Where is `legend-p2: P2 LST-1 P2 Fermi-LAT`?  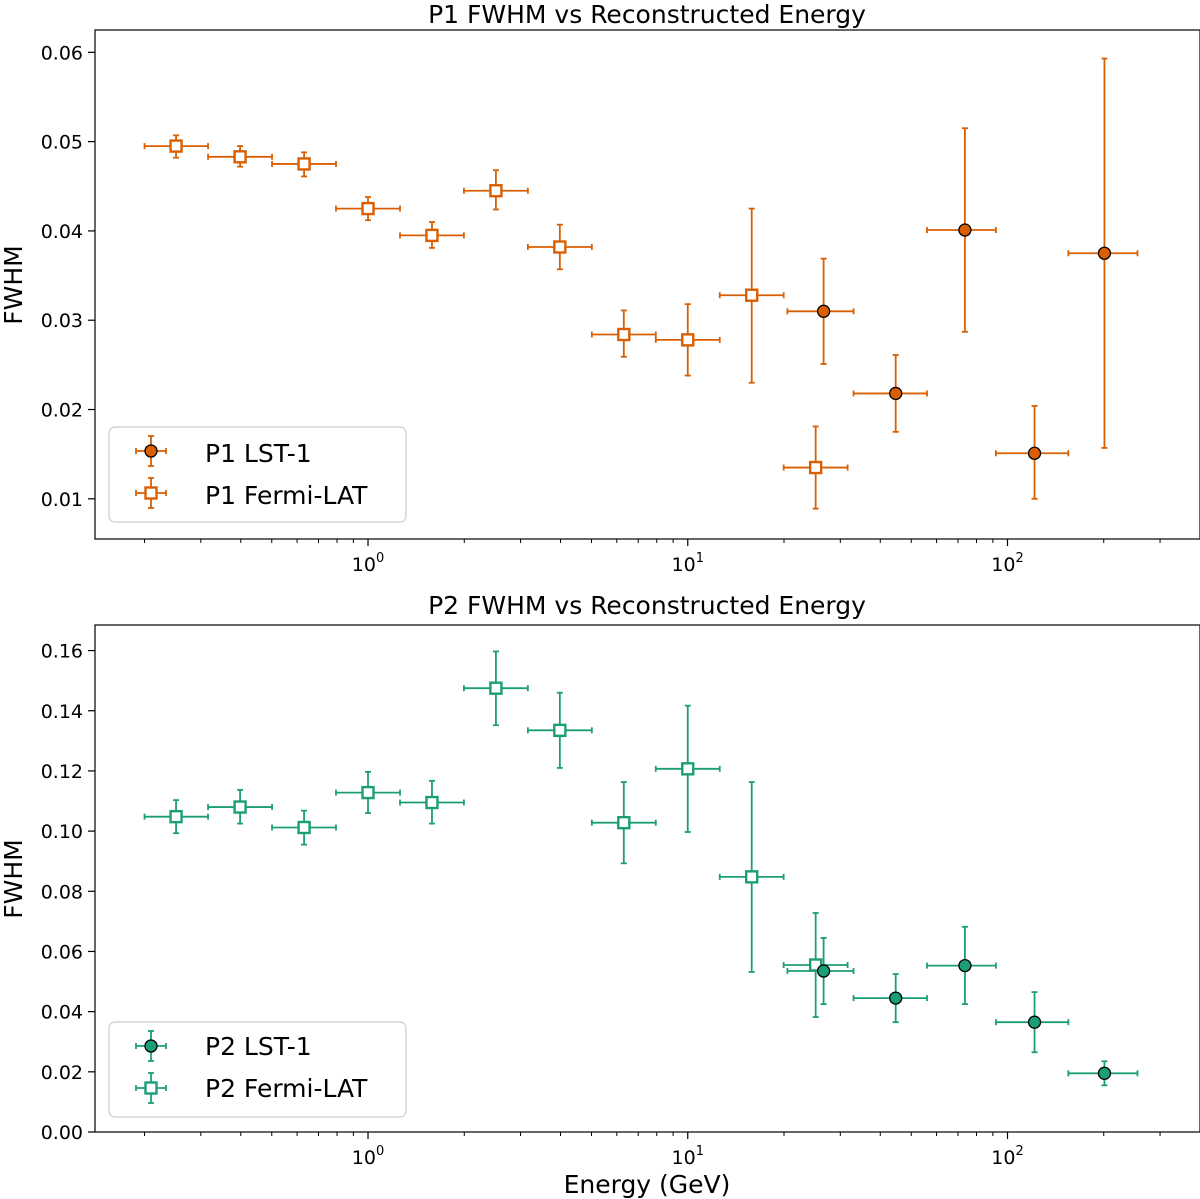 legend-p2: P2 LST-1 P2 Fermi-LAT is located at coordinates (257, 1069).